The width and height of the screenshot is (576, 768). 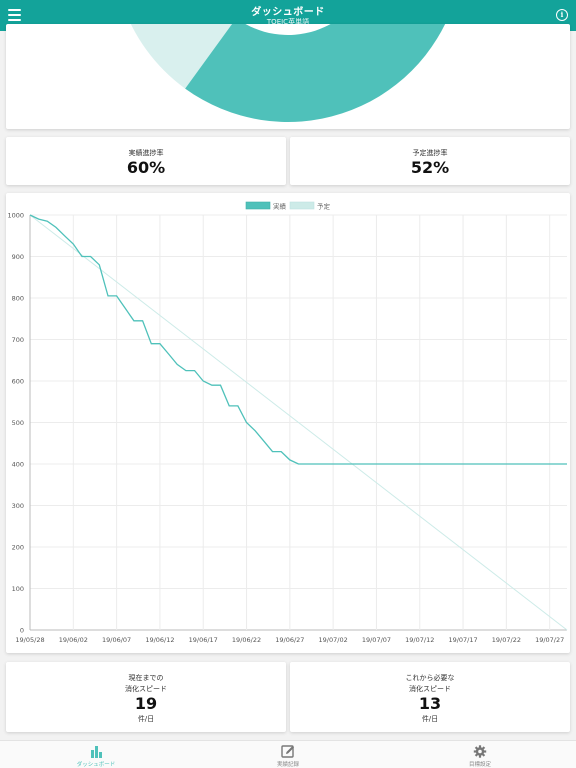 What do you see at coordinates (96, 765) in the screenshot?
I see `tab-dashboard-label: ダッシュボード` at bounding box center [96, 765].